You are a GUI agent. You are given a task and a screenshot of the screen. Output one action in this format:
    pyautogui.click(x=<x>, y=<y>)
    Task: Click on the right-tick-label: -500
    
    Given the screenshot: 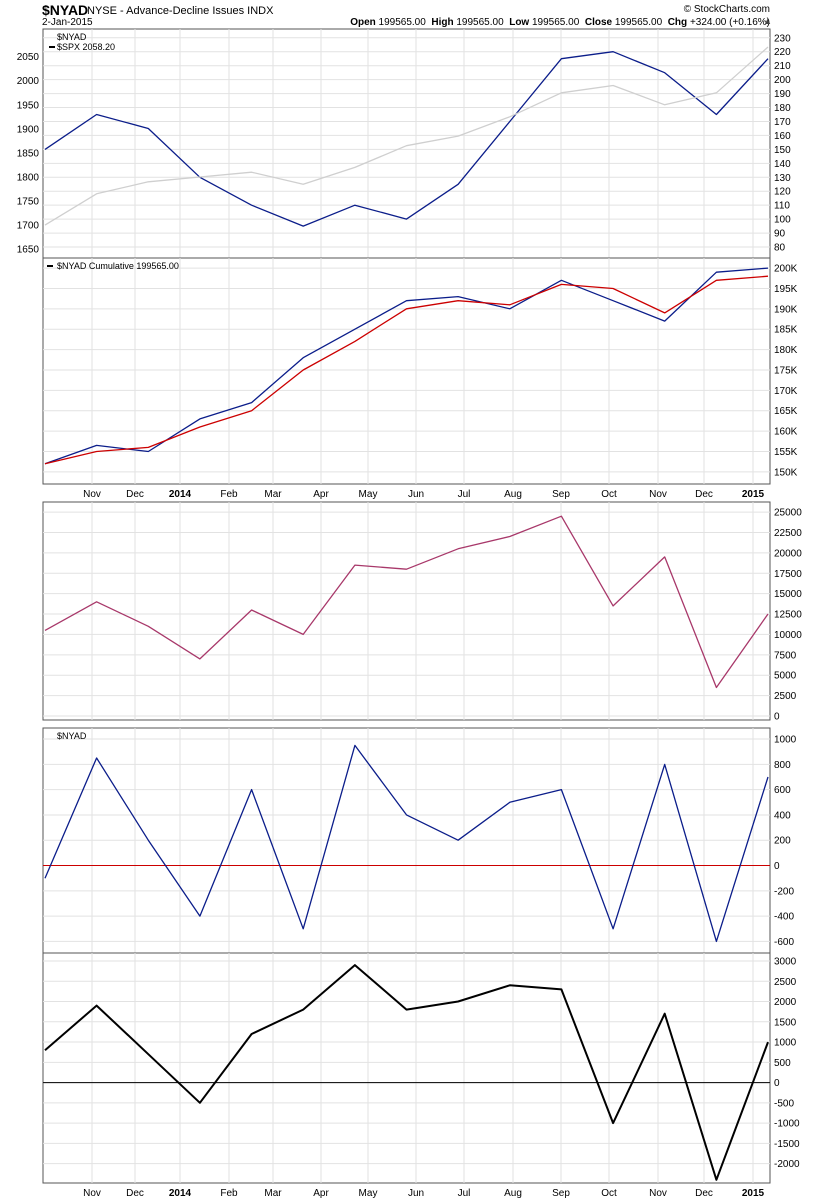 What is the action you would take?
    pyautogui.click(x=784, y=1103)
    